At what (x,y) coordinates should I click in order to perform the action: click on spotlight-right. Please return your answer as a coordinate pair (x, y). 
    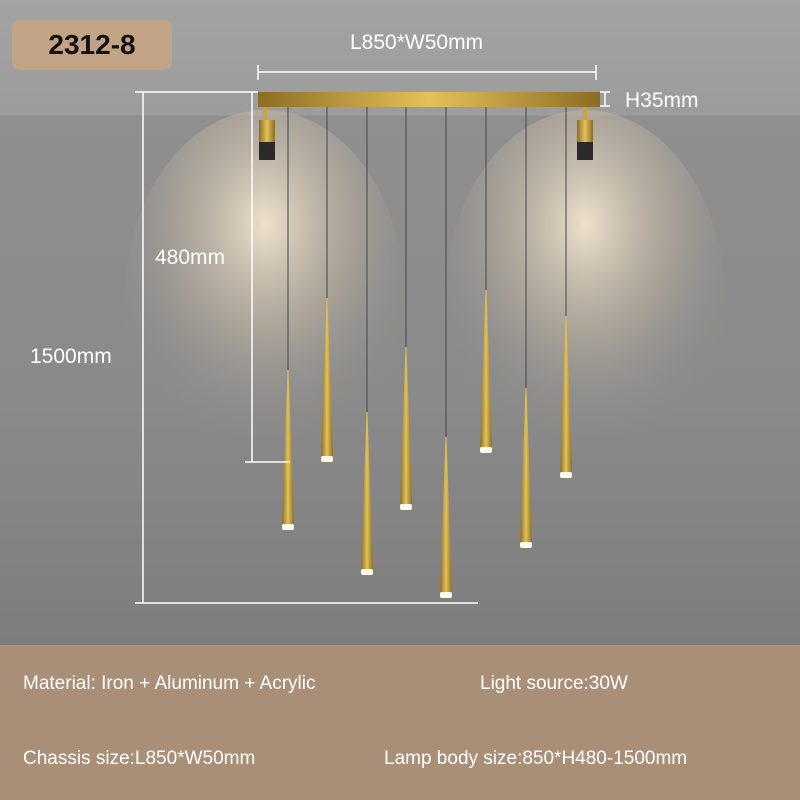
    Looking at the image, I should click on (585, 133).